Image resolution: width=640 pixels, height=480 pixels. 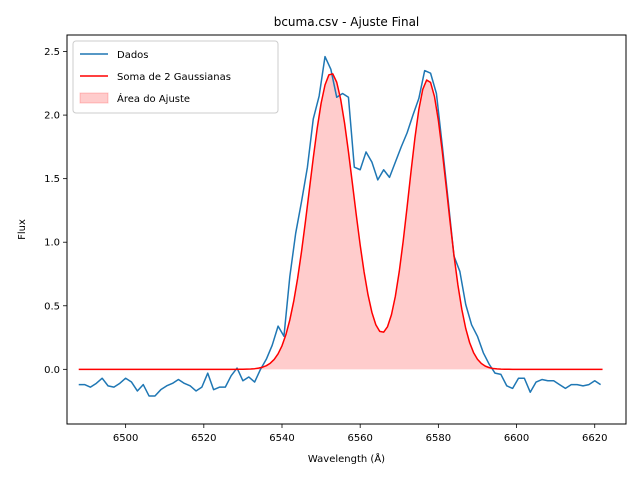 I want to click on legend-box, so click(x=175, y=77).